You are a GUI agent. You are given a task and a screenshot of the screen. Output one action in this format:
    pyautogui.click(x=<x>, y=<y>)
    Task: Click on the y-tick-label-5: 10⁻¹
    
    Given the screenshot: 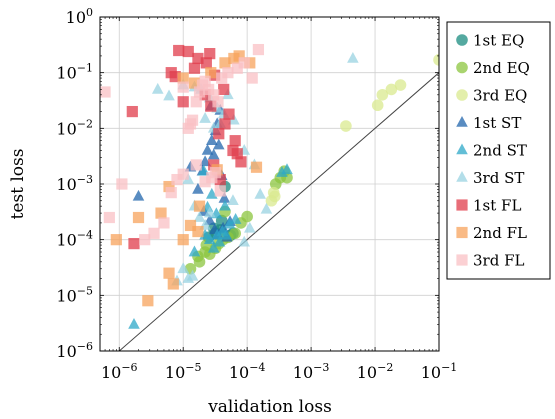 What is the action you would take?
    pyautogui.click(x=74, y=72)
    